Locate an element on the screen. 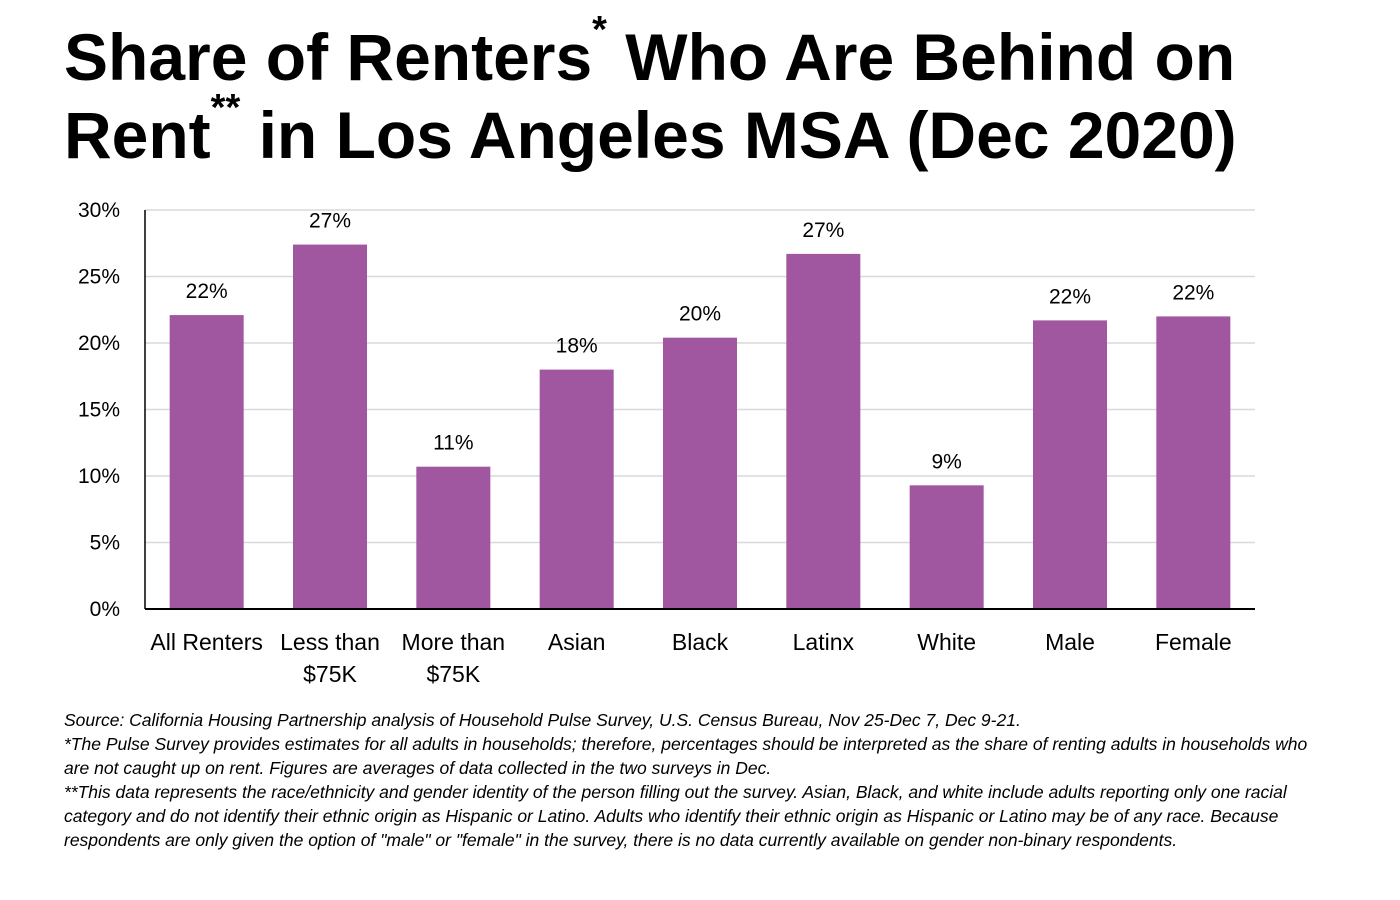 The width and height of the screenshot is (1400, 900). y-tick-label: 5% is located at coordinates (105, 543).